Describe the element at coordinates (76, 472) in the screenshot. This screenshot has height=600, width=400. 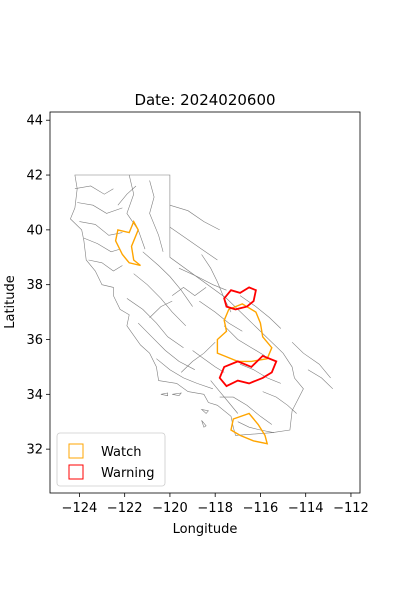
I see `legend-warning-swatch` at that location.